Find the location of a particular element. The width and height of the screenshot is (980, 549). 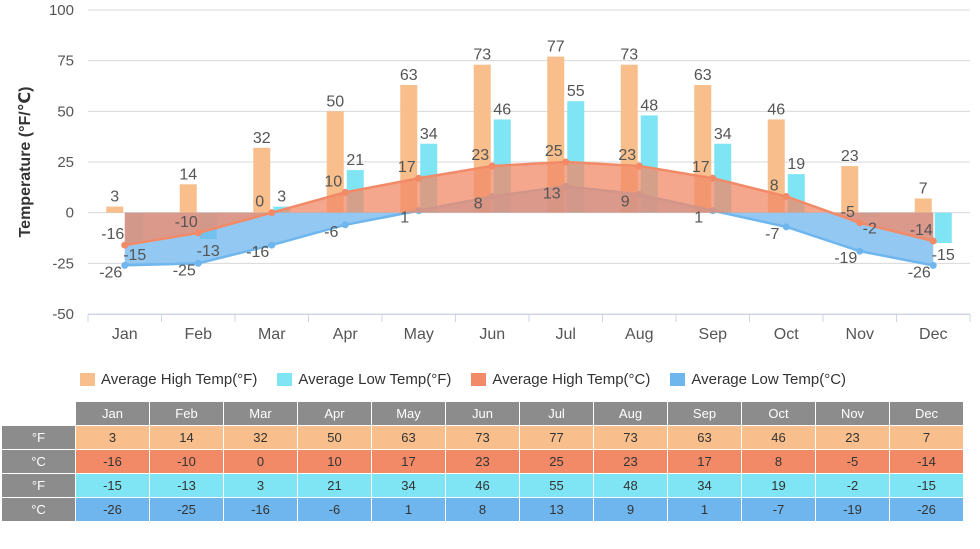

legend-swatch is located at coordinates (479, 379).